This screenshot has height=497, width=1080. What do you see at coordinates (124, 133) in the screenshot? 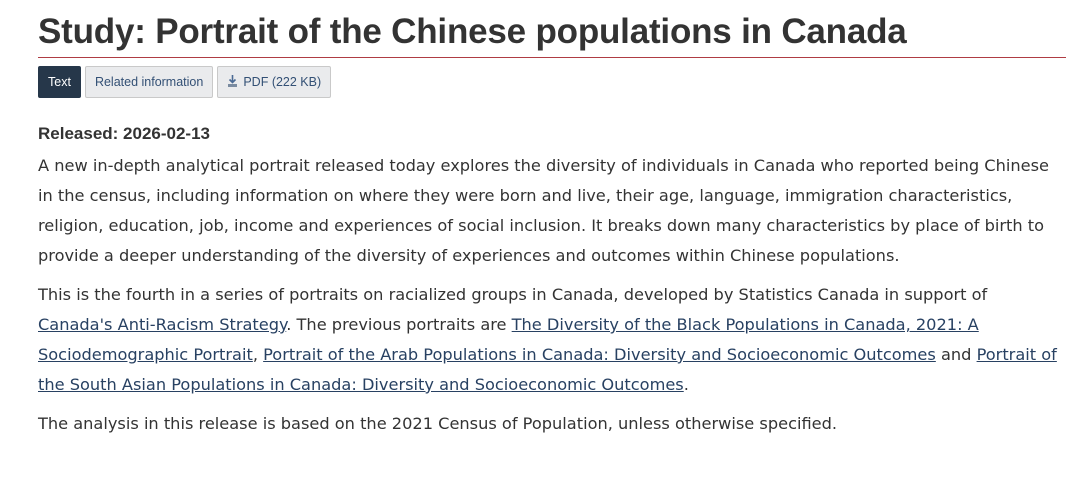
I see `release-date: Released: 2026-02-13` at bounding box center [124, 133].